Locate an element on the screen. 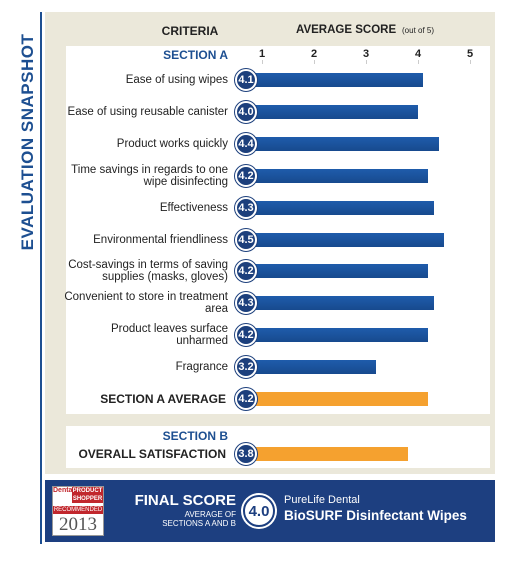 The height and width of the screenshot is (561, 507). badge-year: 2013 is located at coordinates (78, 524).